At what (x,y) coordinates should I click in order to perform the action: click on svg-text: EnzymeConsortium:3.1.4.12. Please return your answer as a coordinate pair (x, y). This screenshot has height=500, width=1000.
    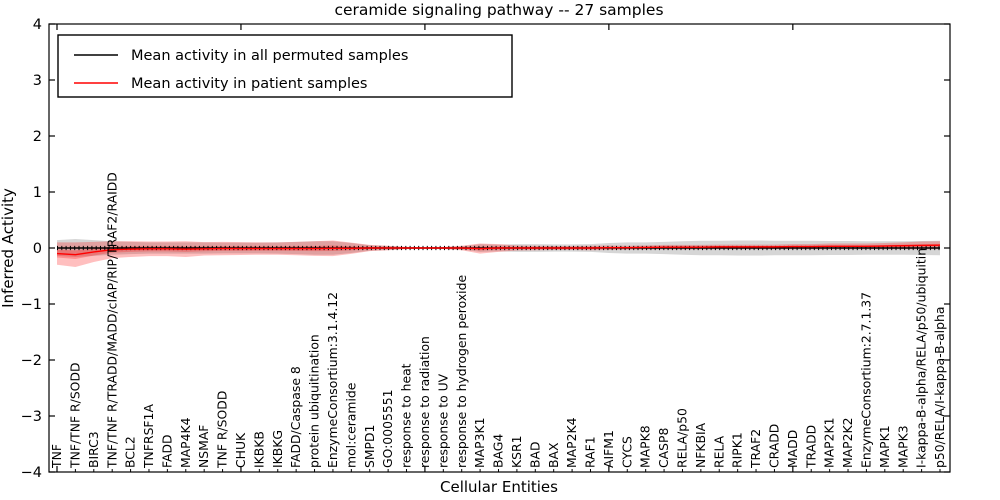
    Looking at the image, I should click on (332, 380).